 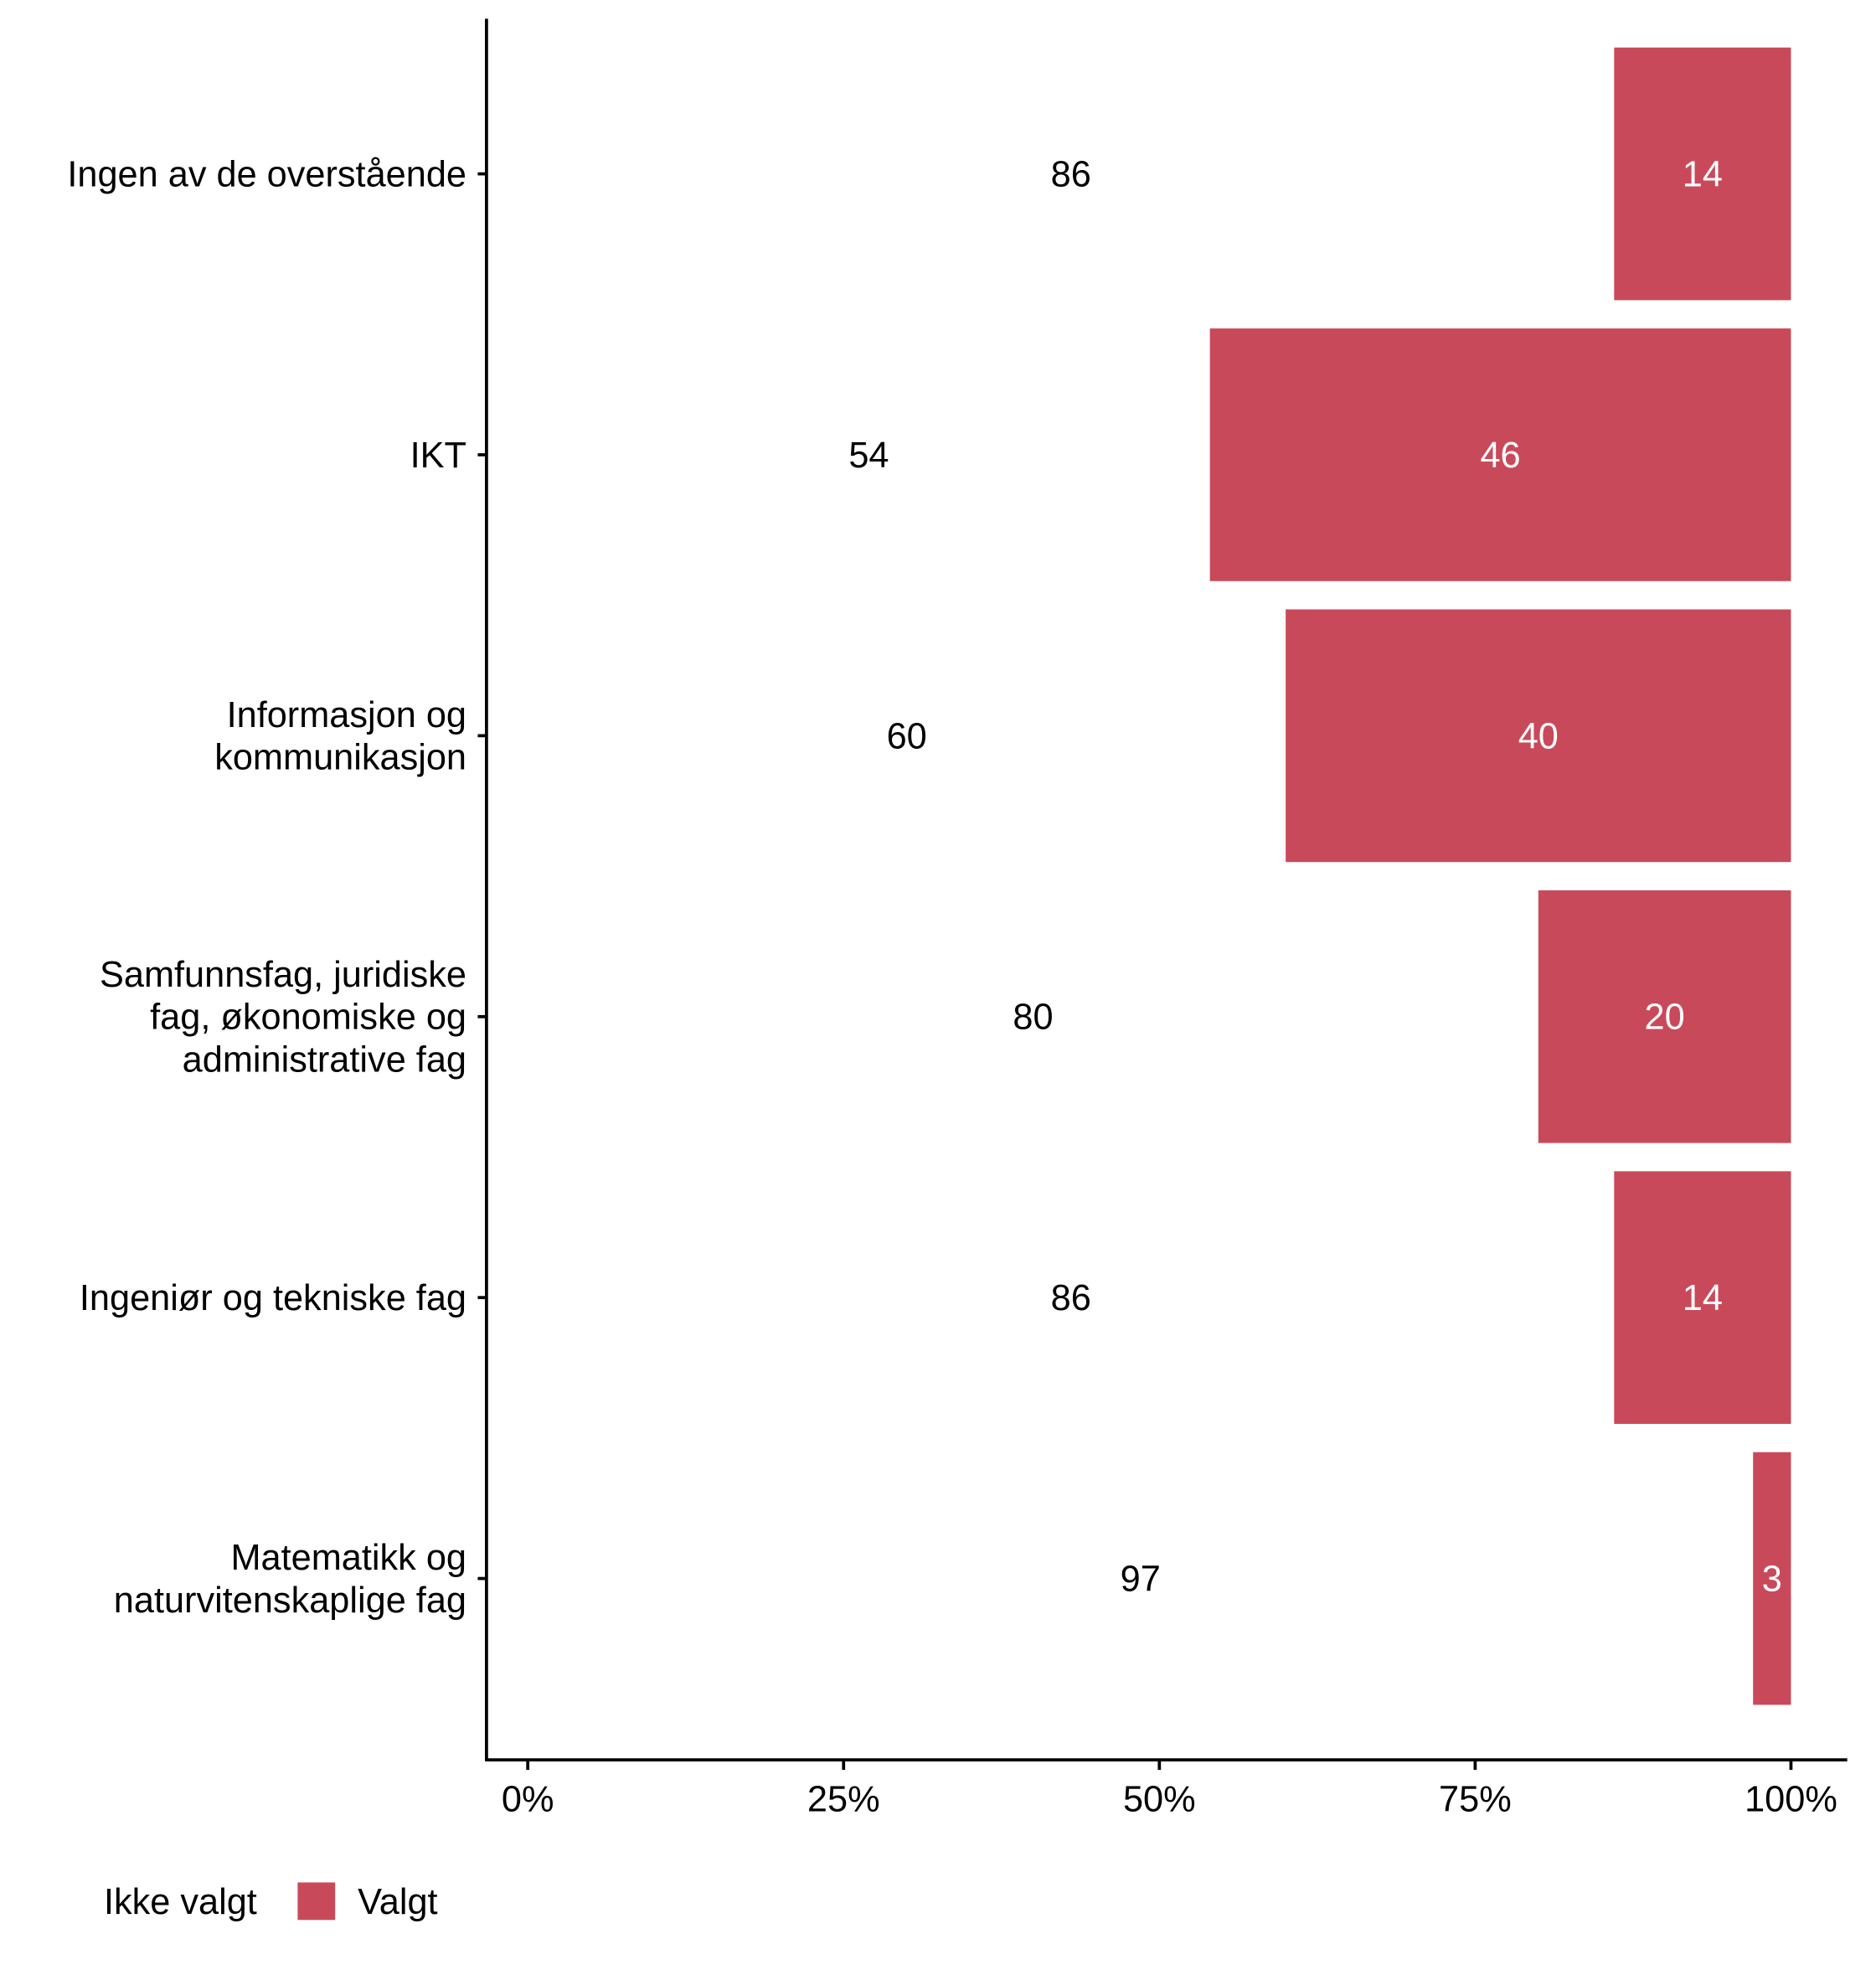 I want to click on category-label: Informasjon og kommunikasjon, so click(x=340, y=736).